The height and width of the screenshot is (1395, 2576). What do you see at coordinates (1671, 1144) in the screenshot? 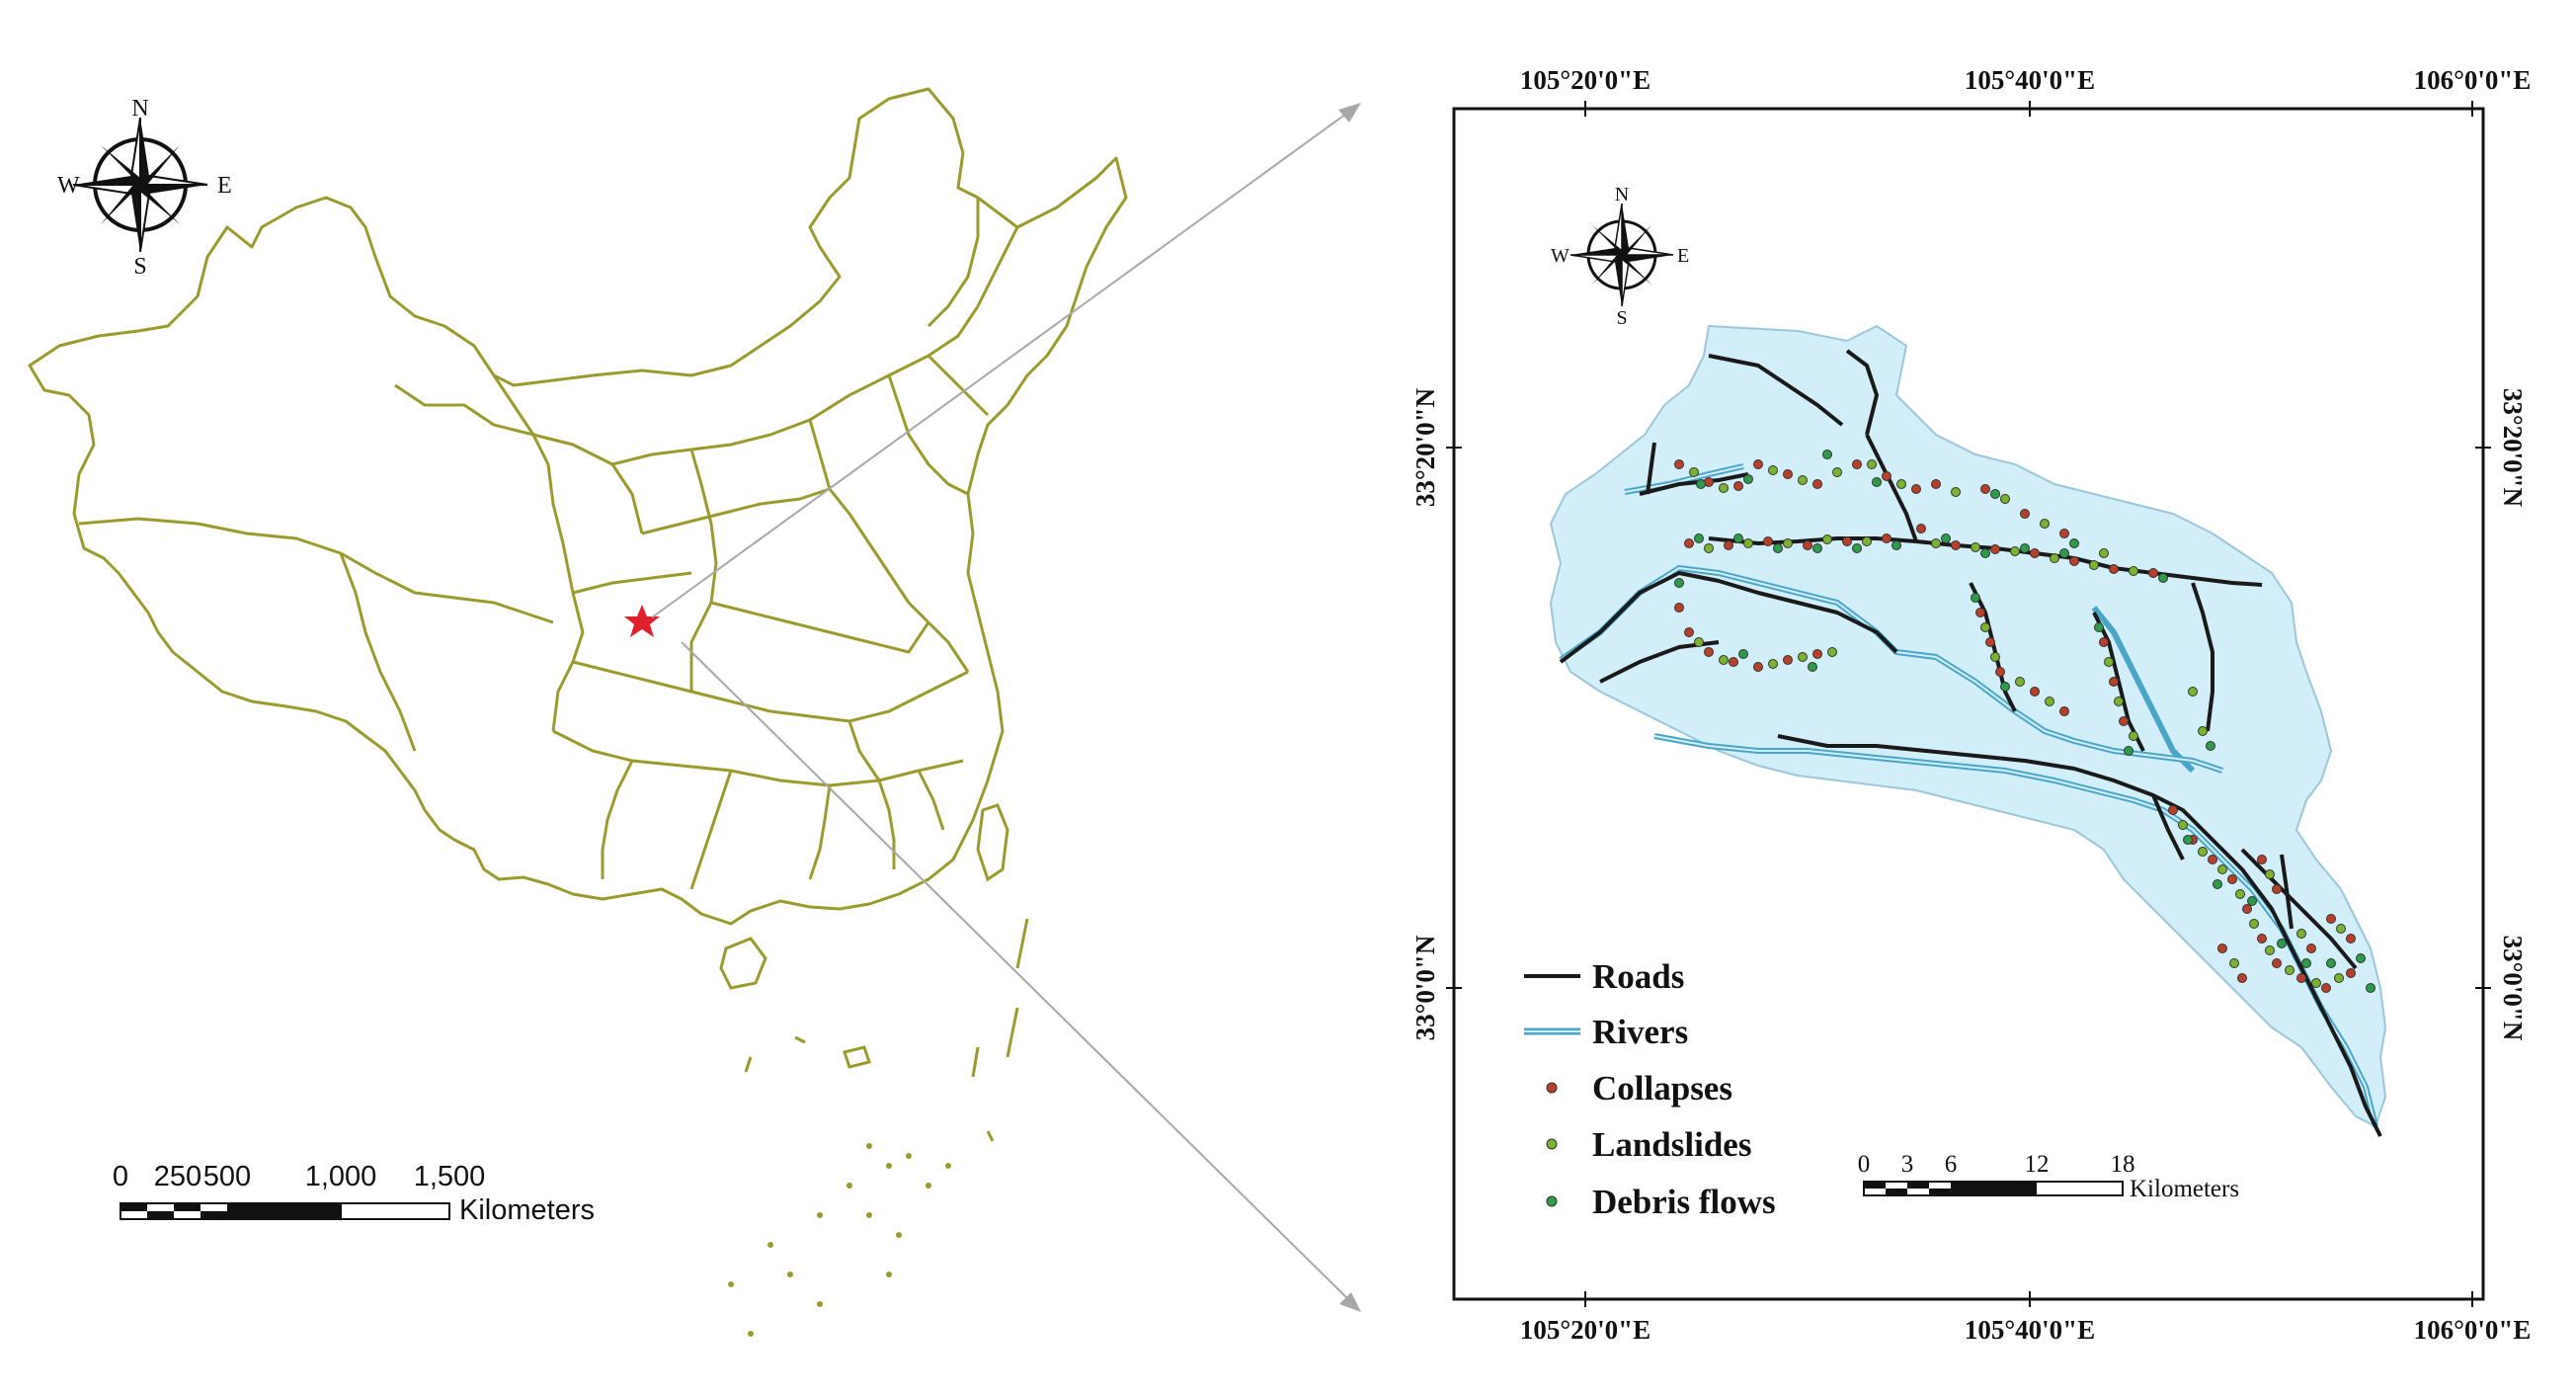
I see `legend-landslides-label: Landslides` at bounding box center [1671, 1144].